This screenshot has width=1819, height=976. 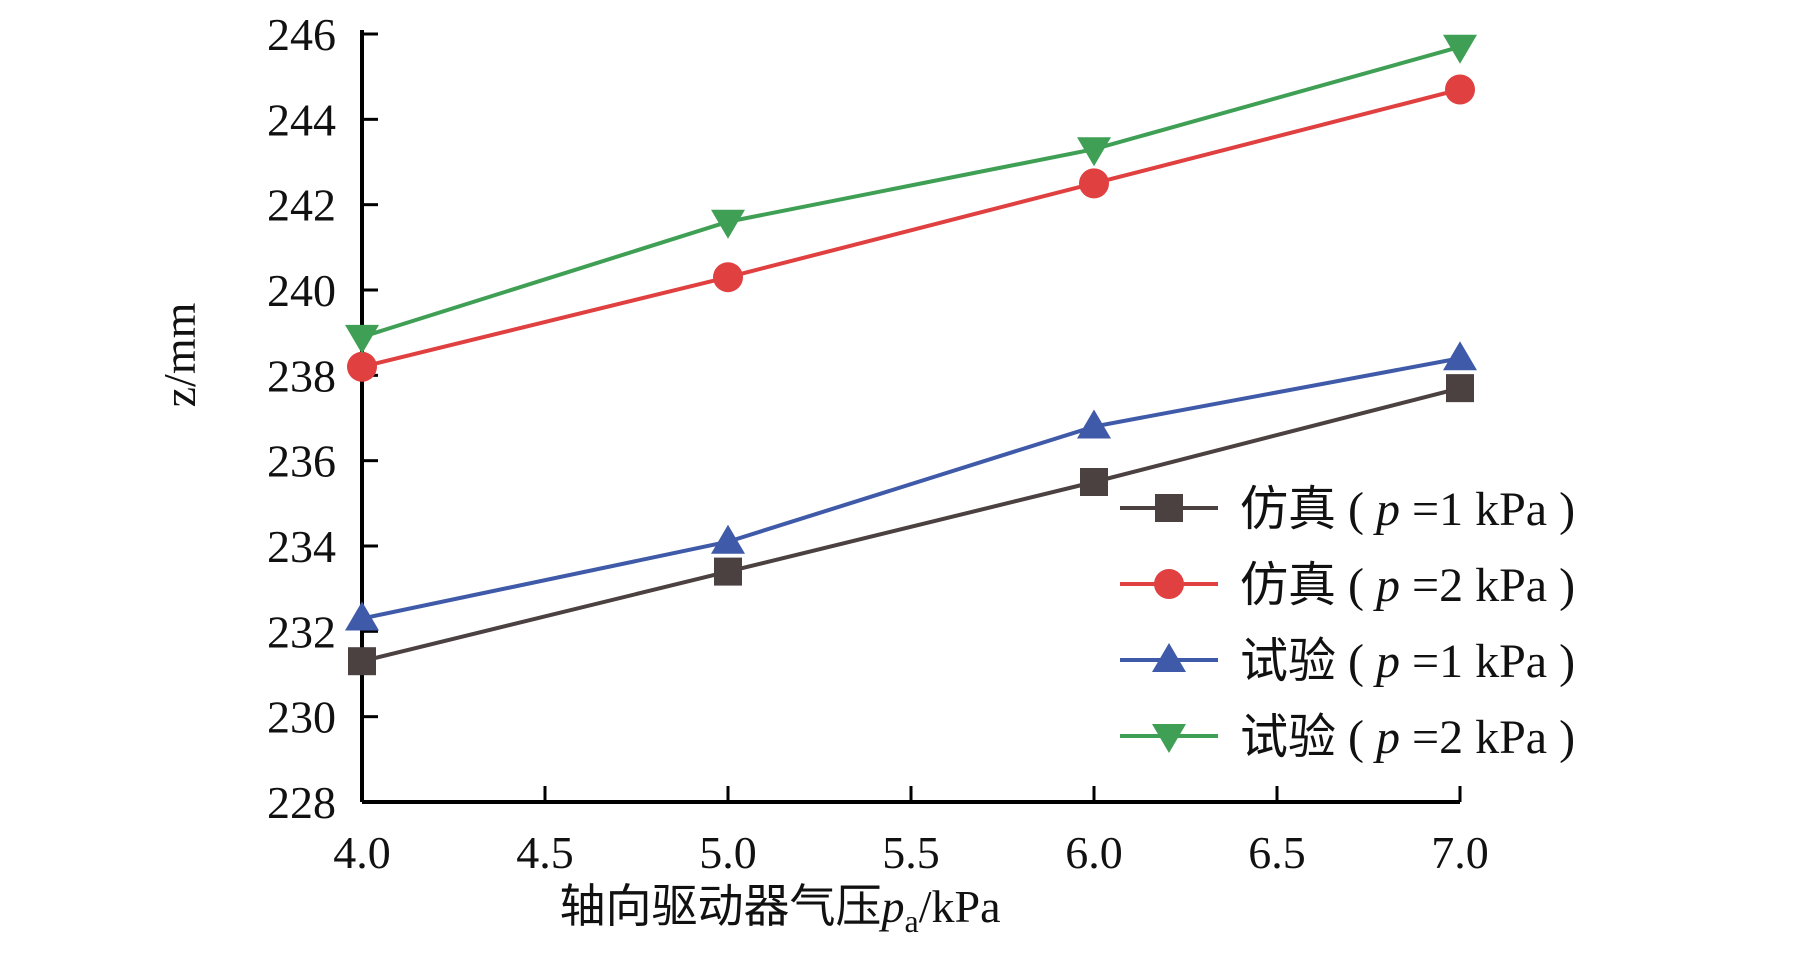 I want to click on legend-label: 仿真 ( p =2 kPa ), so click(x=1407, y=585).